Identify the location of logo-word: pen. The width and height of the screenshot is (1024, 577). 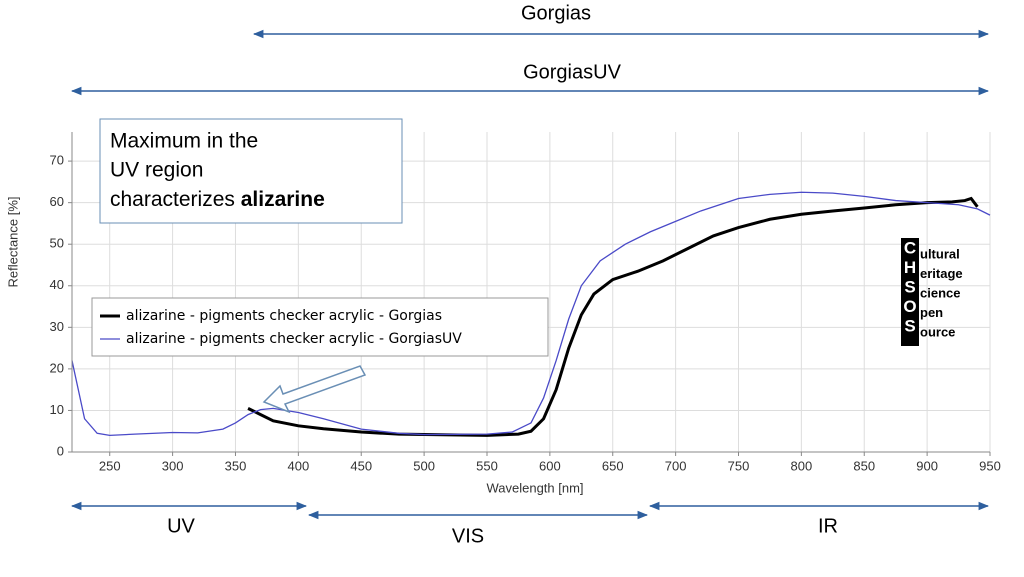
(931, 312).